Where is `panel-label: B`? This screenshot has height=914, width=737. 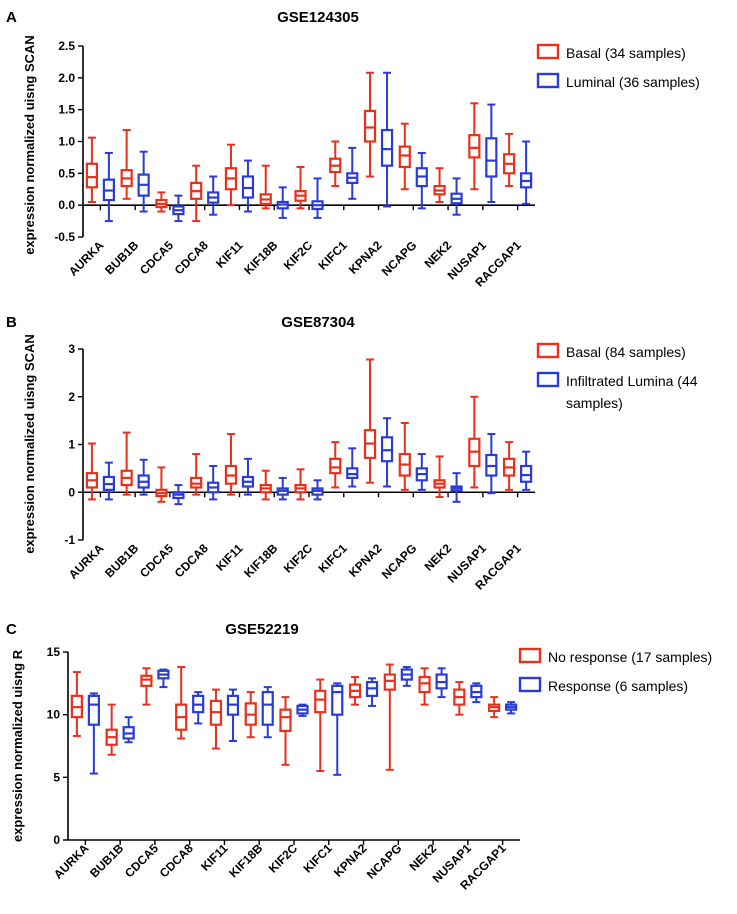
panel-label: B is located at coordinates (11, 322).